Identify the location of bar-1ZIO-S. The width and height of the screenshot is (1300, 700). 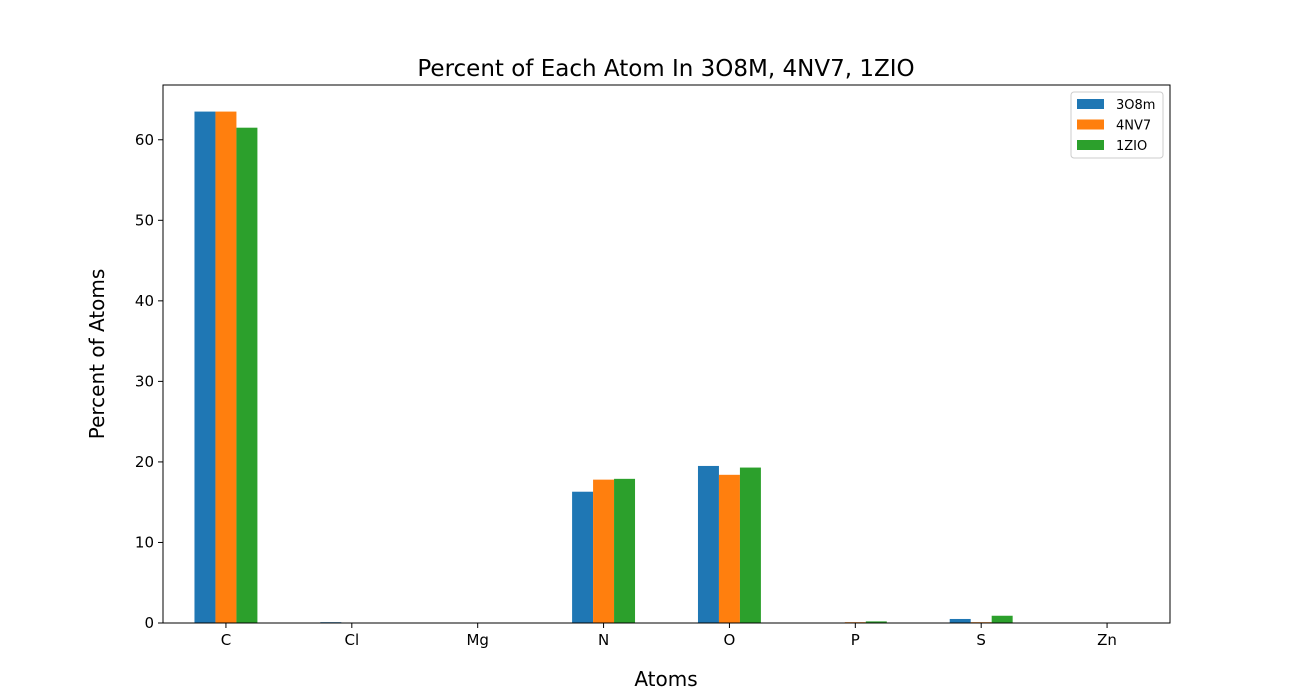
(1002, 619).